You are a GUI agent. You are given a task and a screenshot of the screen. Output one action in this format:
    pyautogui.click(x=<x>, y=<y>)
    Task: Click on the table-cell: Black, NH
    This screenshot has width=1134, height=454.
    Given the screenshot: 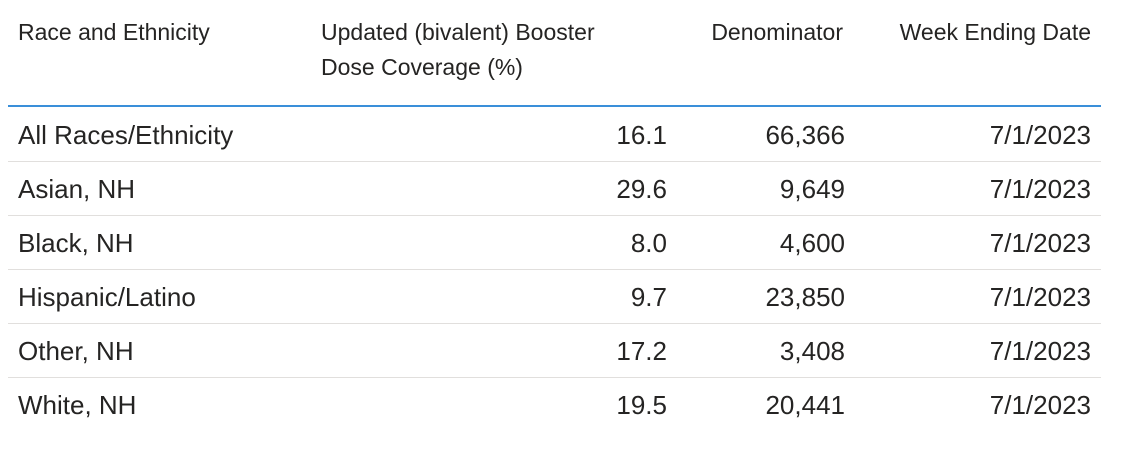 What is the action you would take?
    pyautogui.click(x=76, y=243)
    